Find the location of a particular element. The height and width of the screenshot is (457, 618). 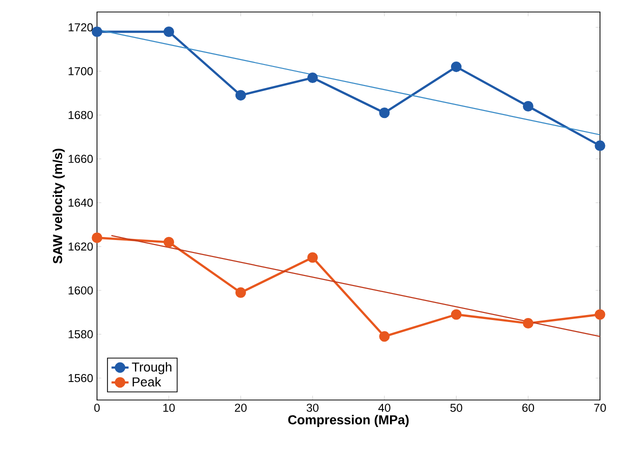

x-tick-label: 20 is located at coordinates (240, 408).